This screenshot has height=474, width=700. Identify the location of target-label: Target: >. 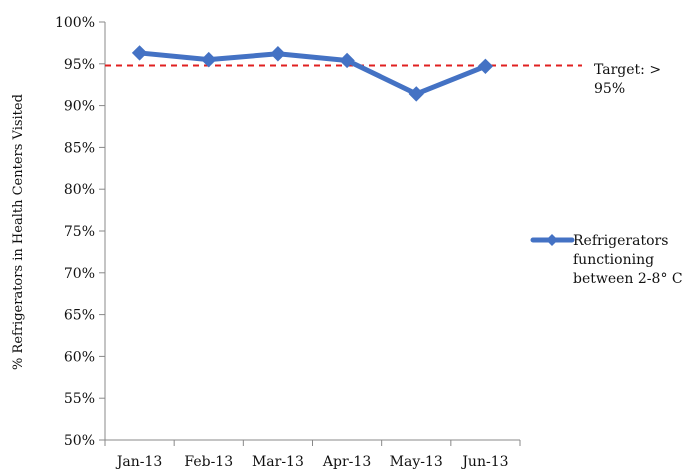
(627, 70).